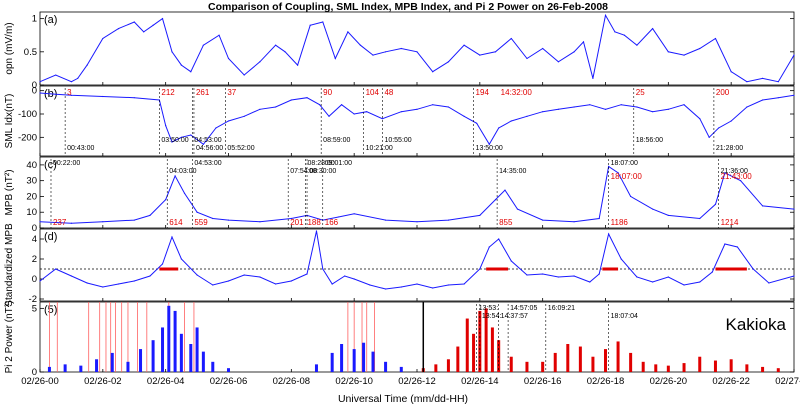  Describe the element at coordinates (66, 163) in the screenshot. I see `event-time-label: 00:22:00` at that location.